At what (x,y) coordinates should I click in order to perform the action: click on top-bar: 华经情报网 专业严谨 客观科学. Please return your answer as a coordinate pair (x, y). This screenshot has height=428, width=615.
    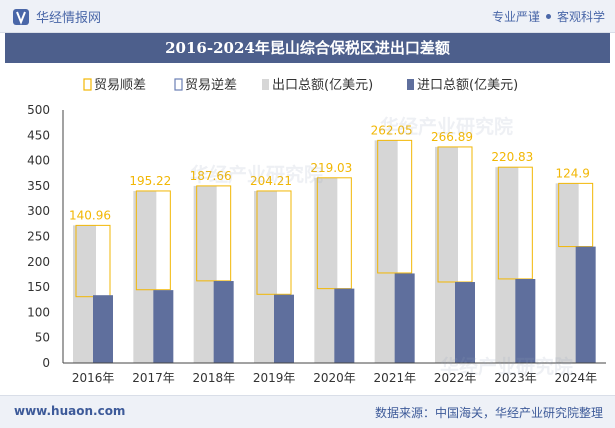
    Looking at the image, I should click on (307, 16).